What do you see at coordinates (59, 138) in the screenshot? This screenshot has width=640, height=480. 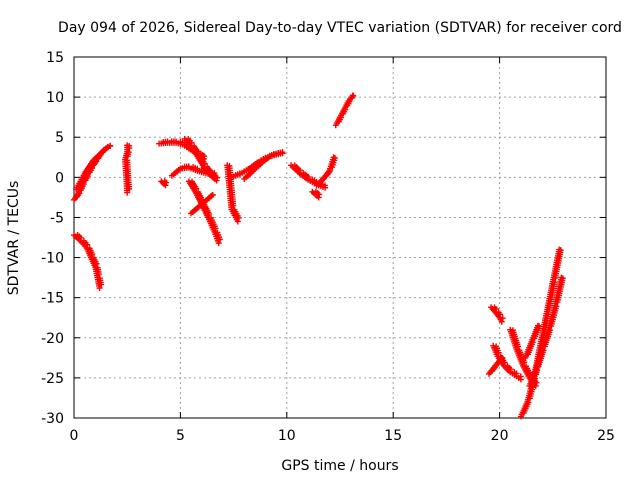 I see `y-tick-label: 5` at bounding box center [59, 138].